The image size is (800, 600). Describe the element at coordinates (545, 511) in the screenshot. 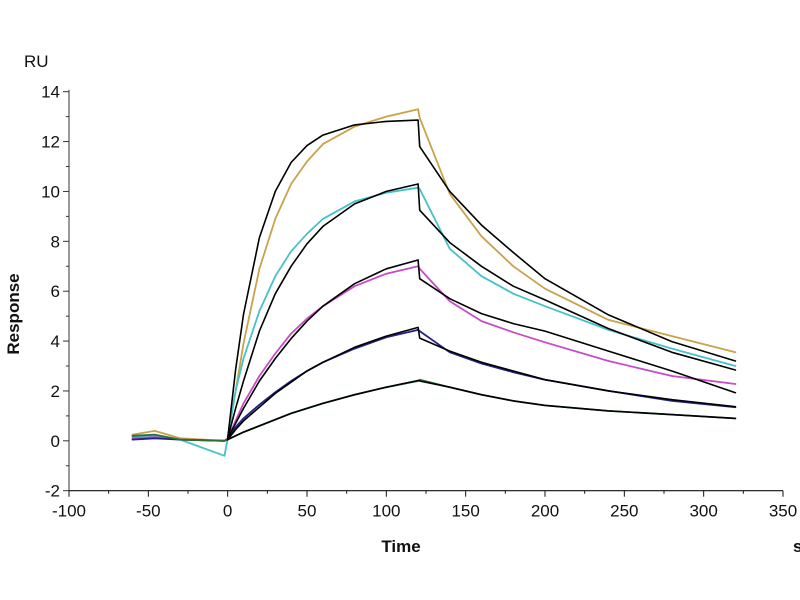

I see `x-tick-label: 200` at that location.